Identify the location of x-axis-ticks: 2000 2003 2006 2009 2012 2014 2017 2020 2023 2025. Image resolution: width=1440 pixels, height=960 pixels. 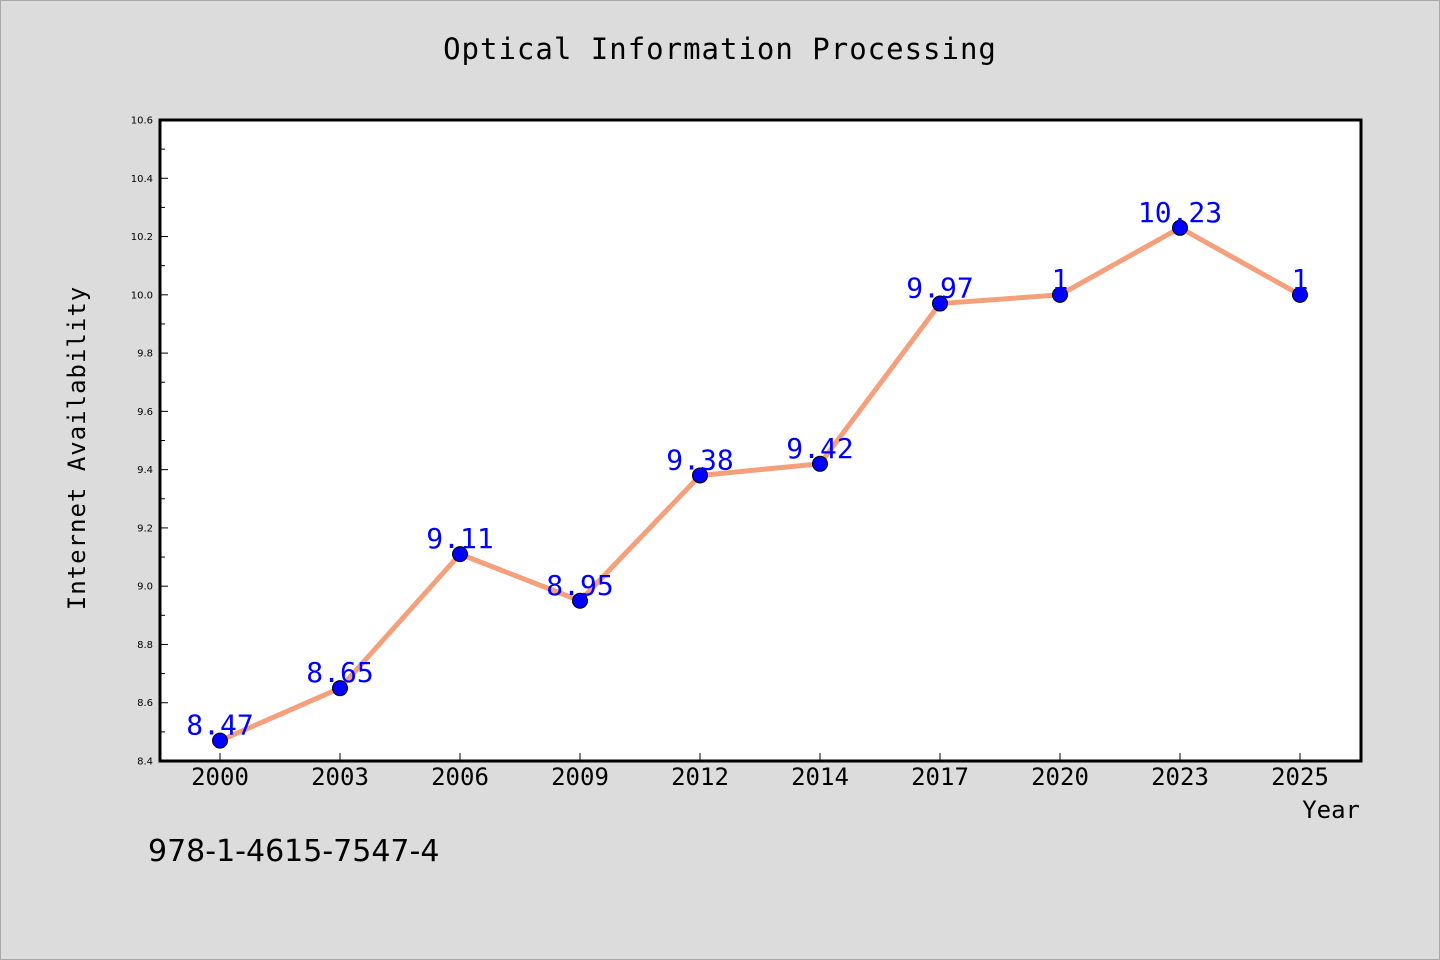
(760, 772).